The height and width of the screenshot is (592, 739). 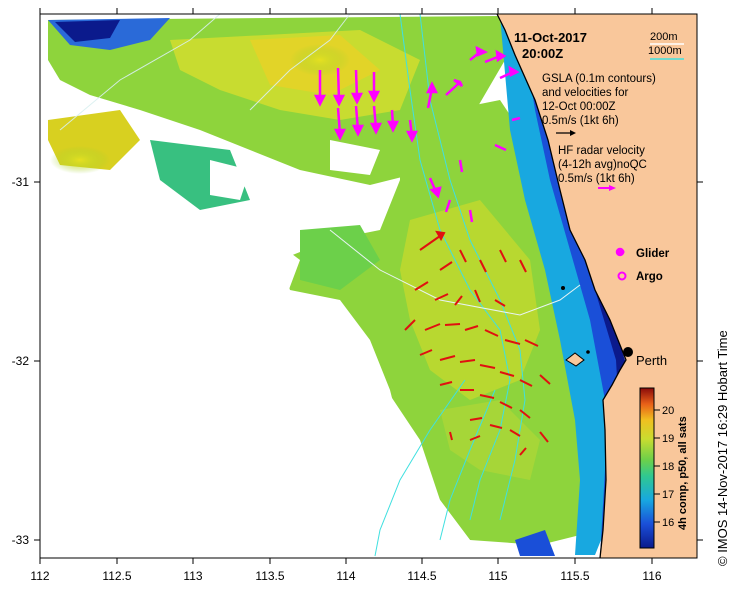 What do you see at coordinates (668, 467) in the screenshot?
I see `colorbar-tick-label: 18` at bounding box center [668, 467].